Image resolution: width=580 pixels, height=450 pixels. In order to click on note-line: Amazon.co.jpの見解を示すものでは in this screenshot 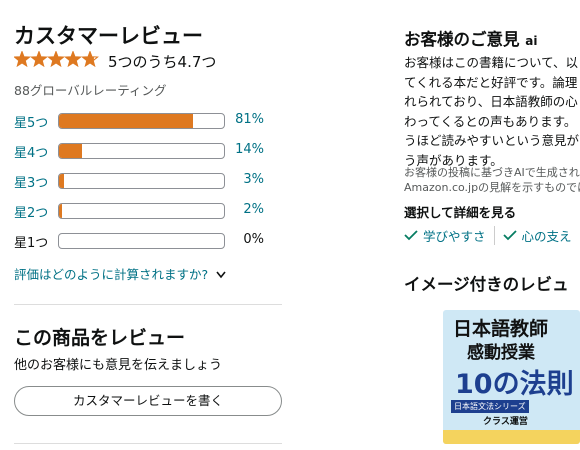, I will do `click(492, 187)`.